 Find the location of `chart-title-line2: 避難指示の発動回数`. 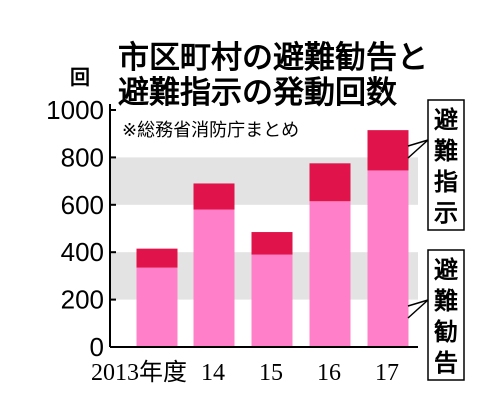

chart-title-line2: 避難指示の発動回数 is located at coordinates (257, 93).